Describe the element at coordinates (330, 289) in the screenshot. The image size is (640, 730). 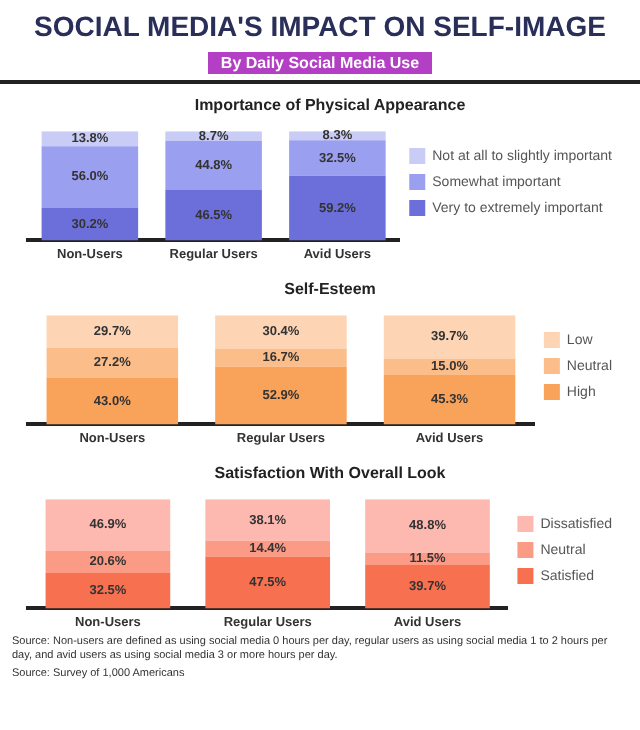
I see `chart-title: Self-Esteem` at that location.